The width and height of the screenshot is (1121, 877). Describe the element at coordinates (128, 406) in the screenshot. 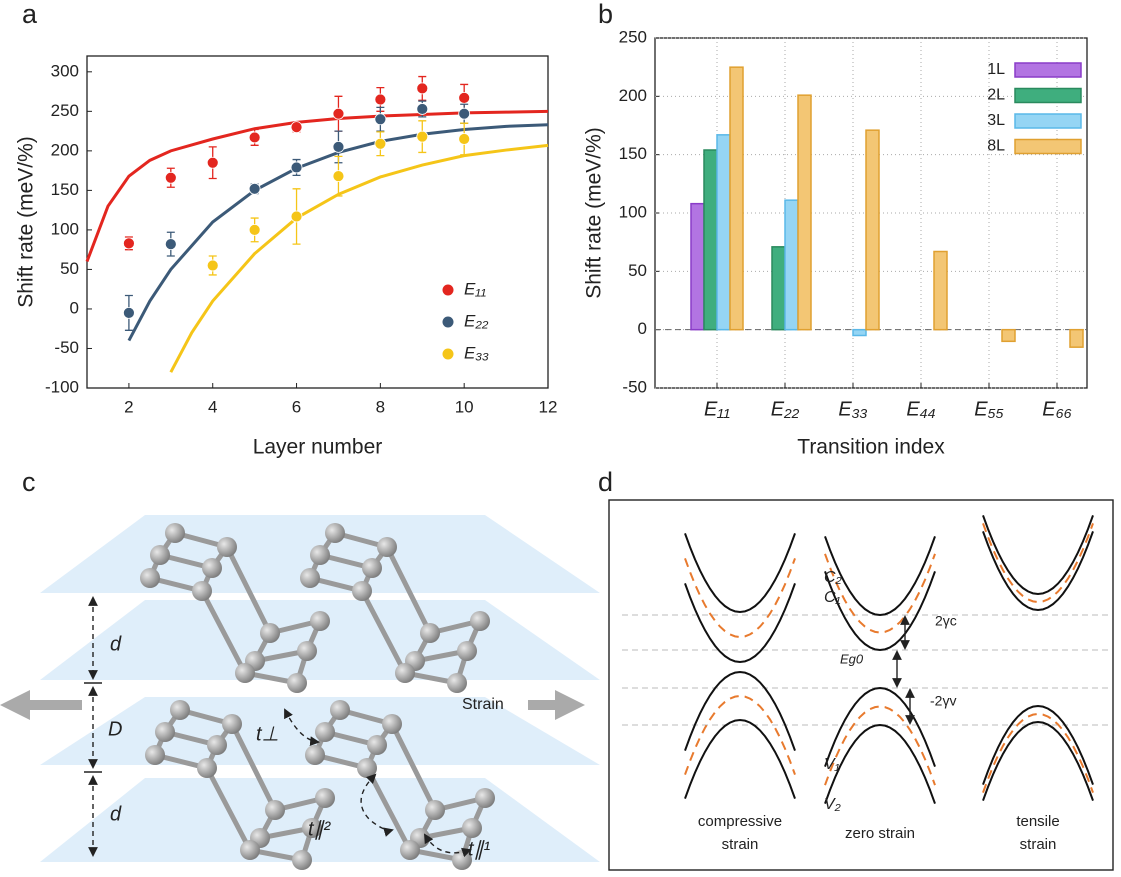

I see `x-tick-label: 2` at that location.